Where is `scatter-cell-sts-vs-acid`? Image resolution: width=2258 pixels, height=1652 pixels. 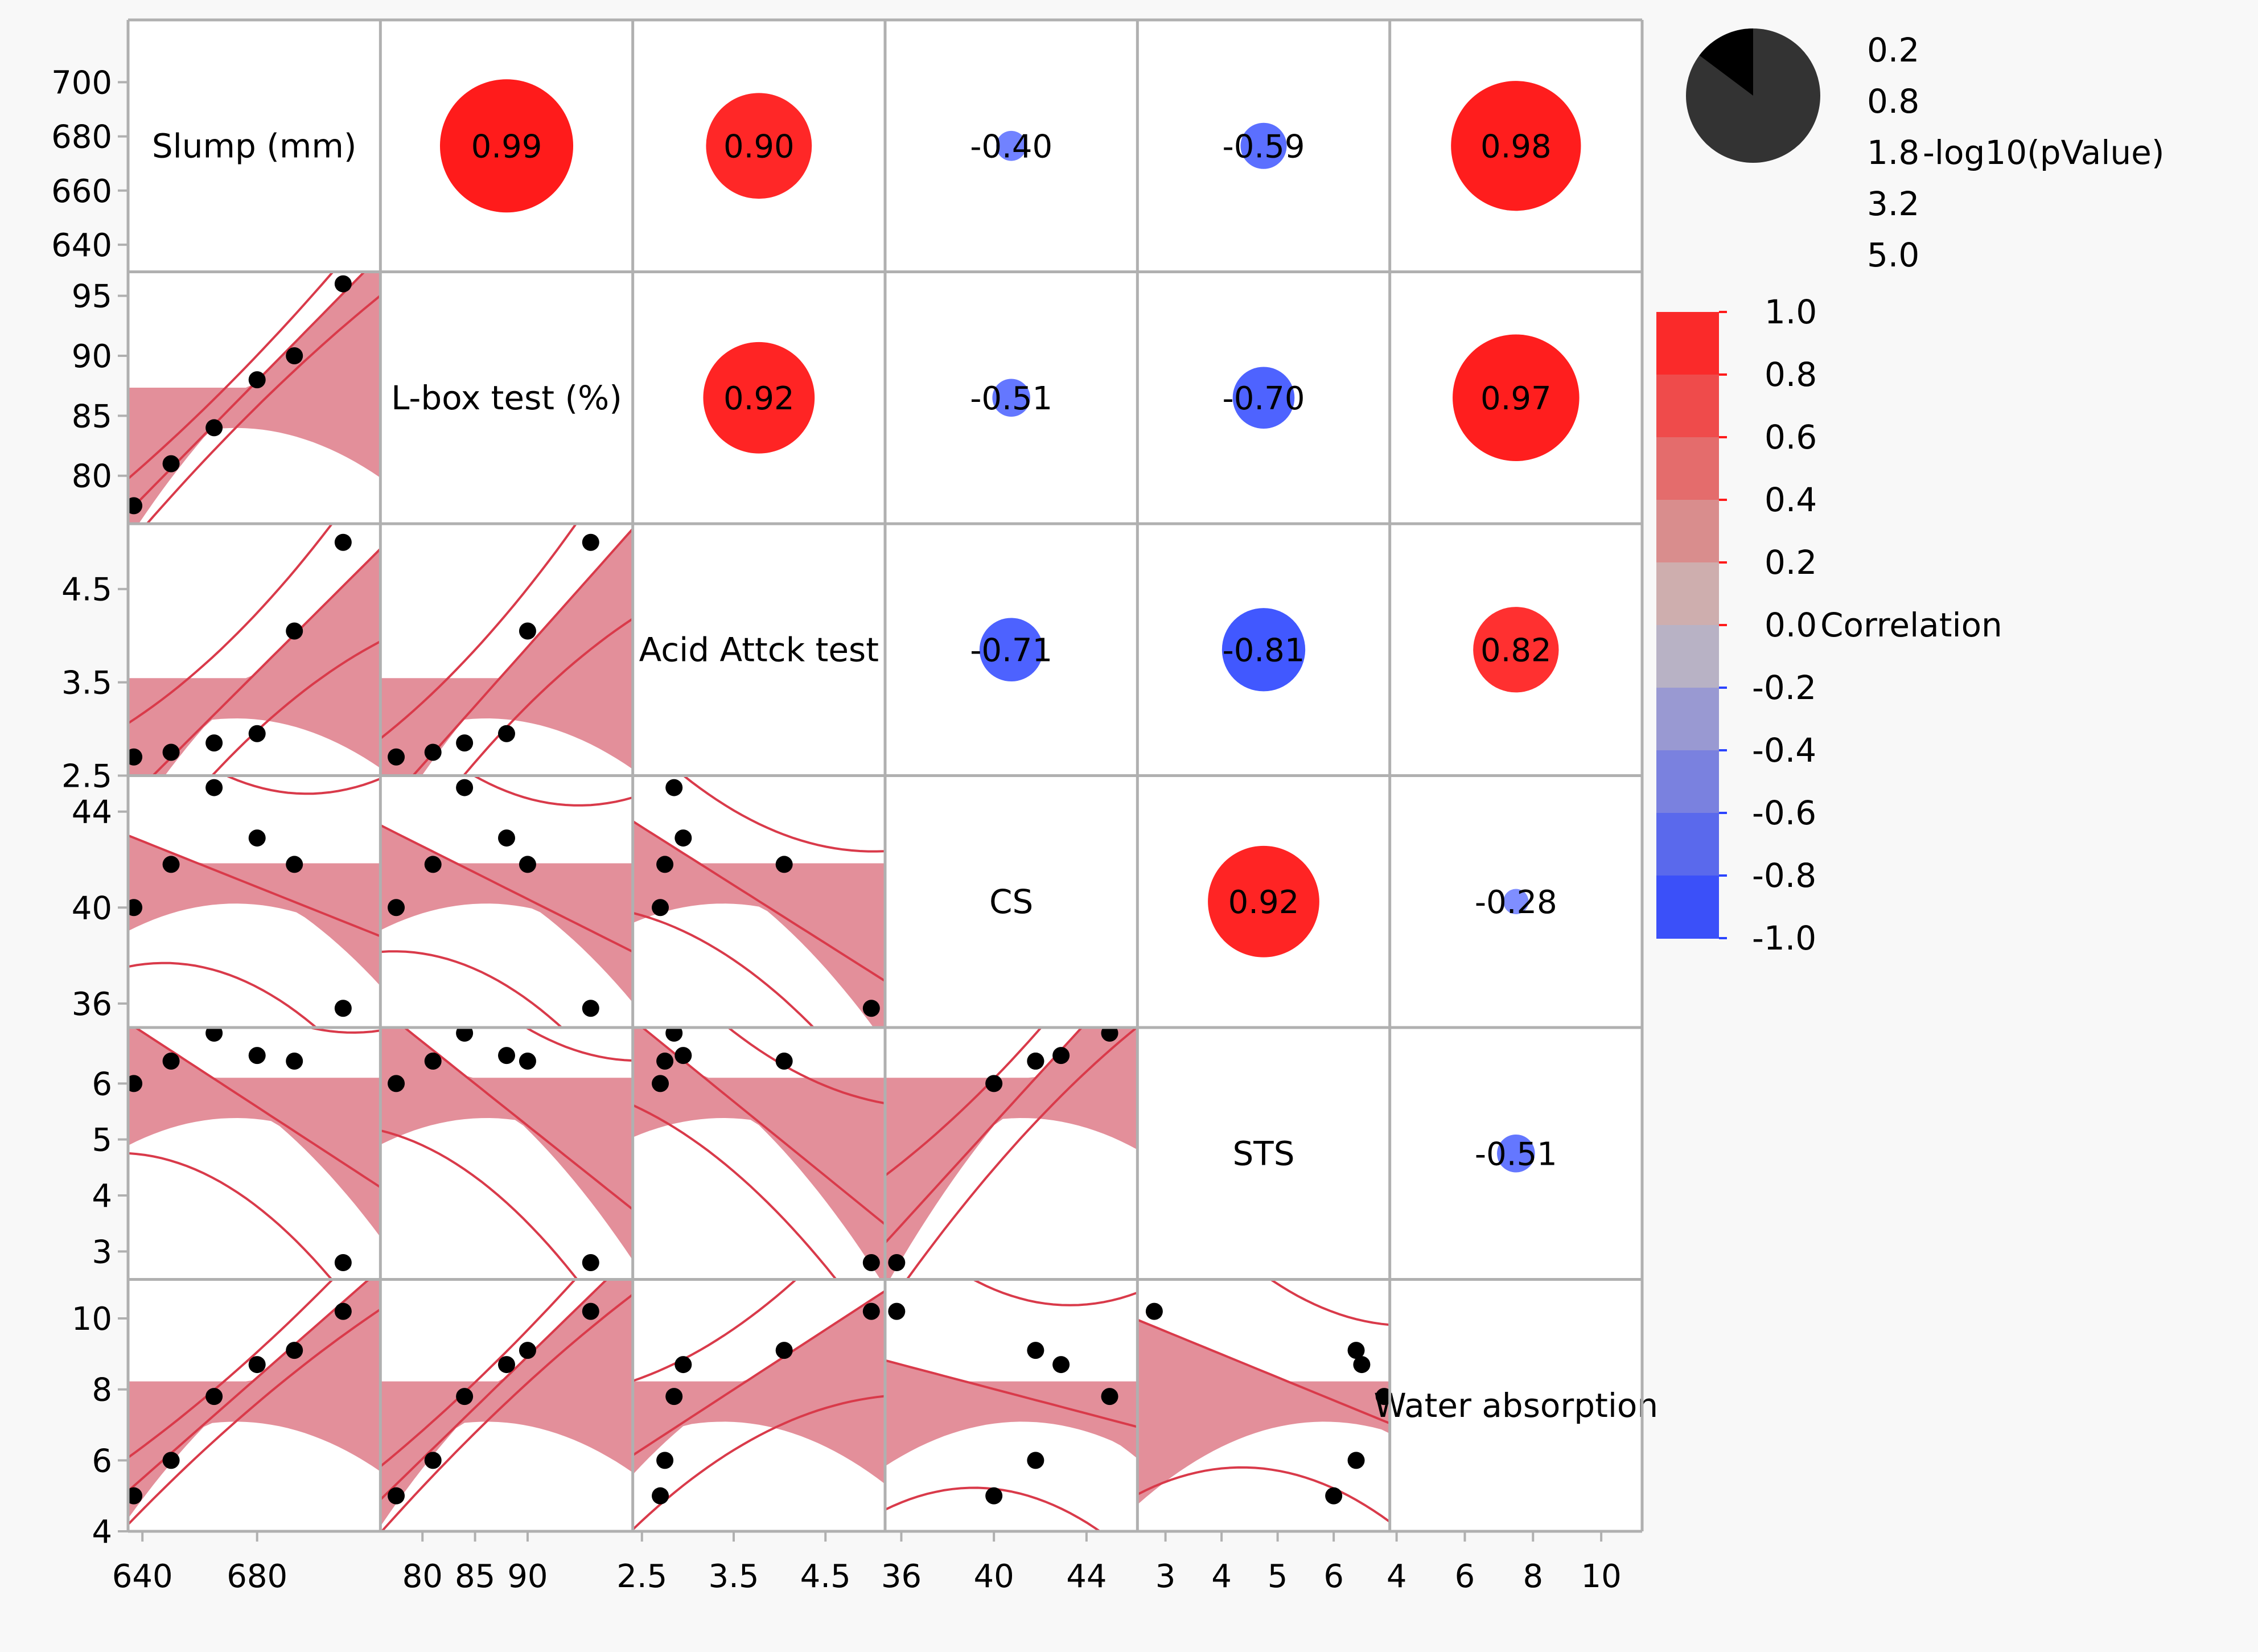
scatter-cell-sts-vs-acid is located at coordinates (759, 1154).